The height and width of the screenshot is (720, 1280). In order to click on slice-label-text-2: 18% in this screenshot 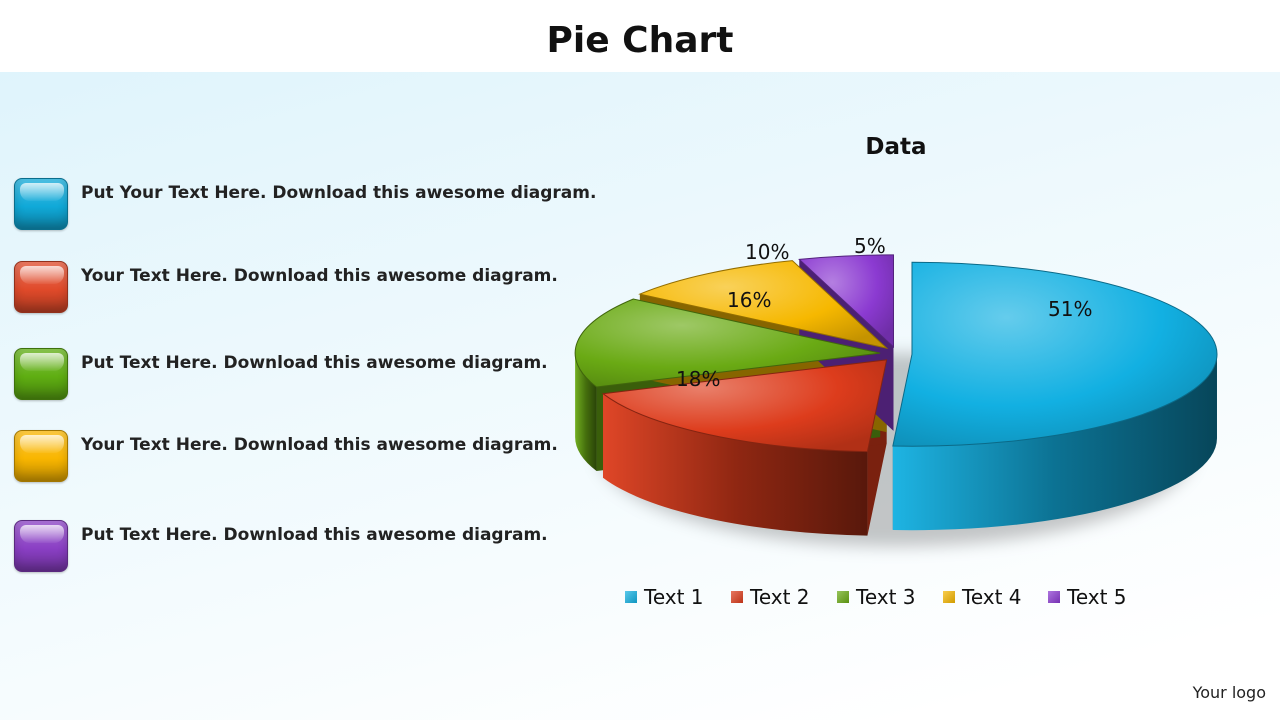, I will do `click(698, 379)`.